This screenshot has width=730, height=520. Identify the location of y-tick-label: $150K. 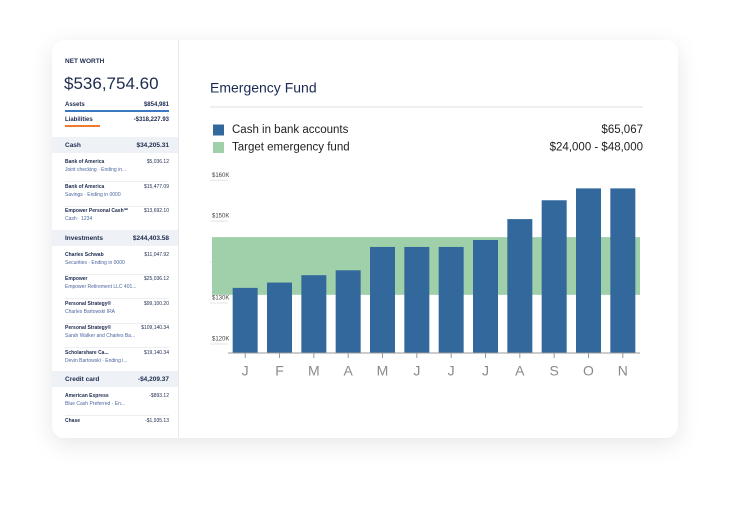
(220, 217).